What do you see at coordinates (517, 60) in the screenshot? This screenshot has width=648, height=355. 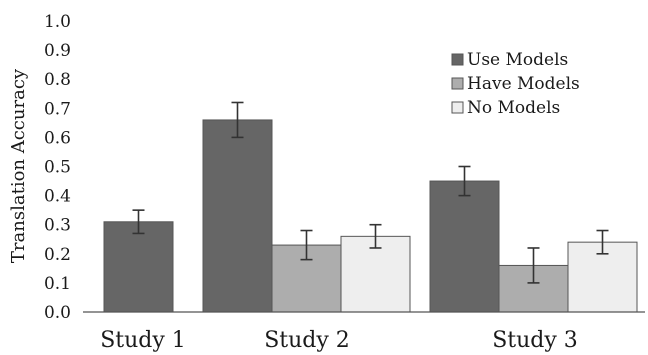 I see `legend-label: Use Models` at bounding box center [517, 60].